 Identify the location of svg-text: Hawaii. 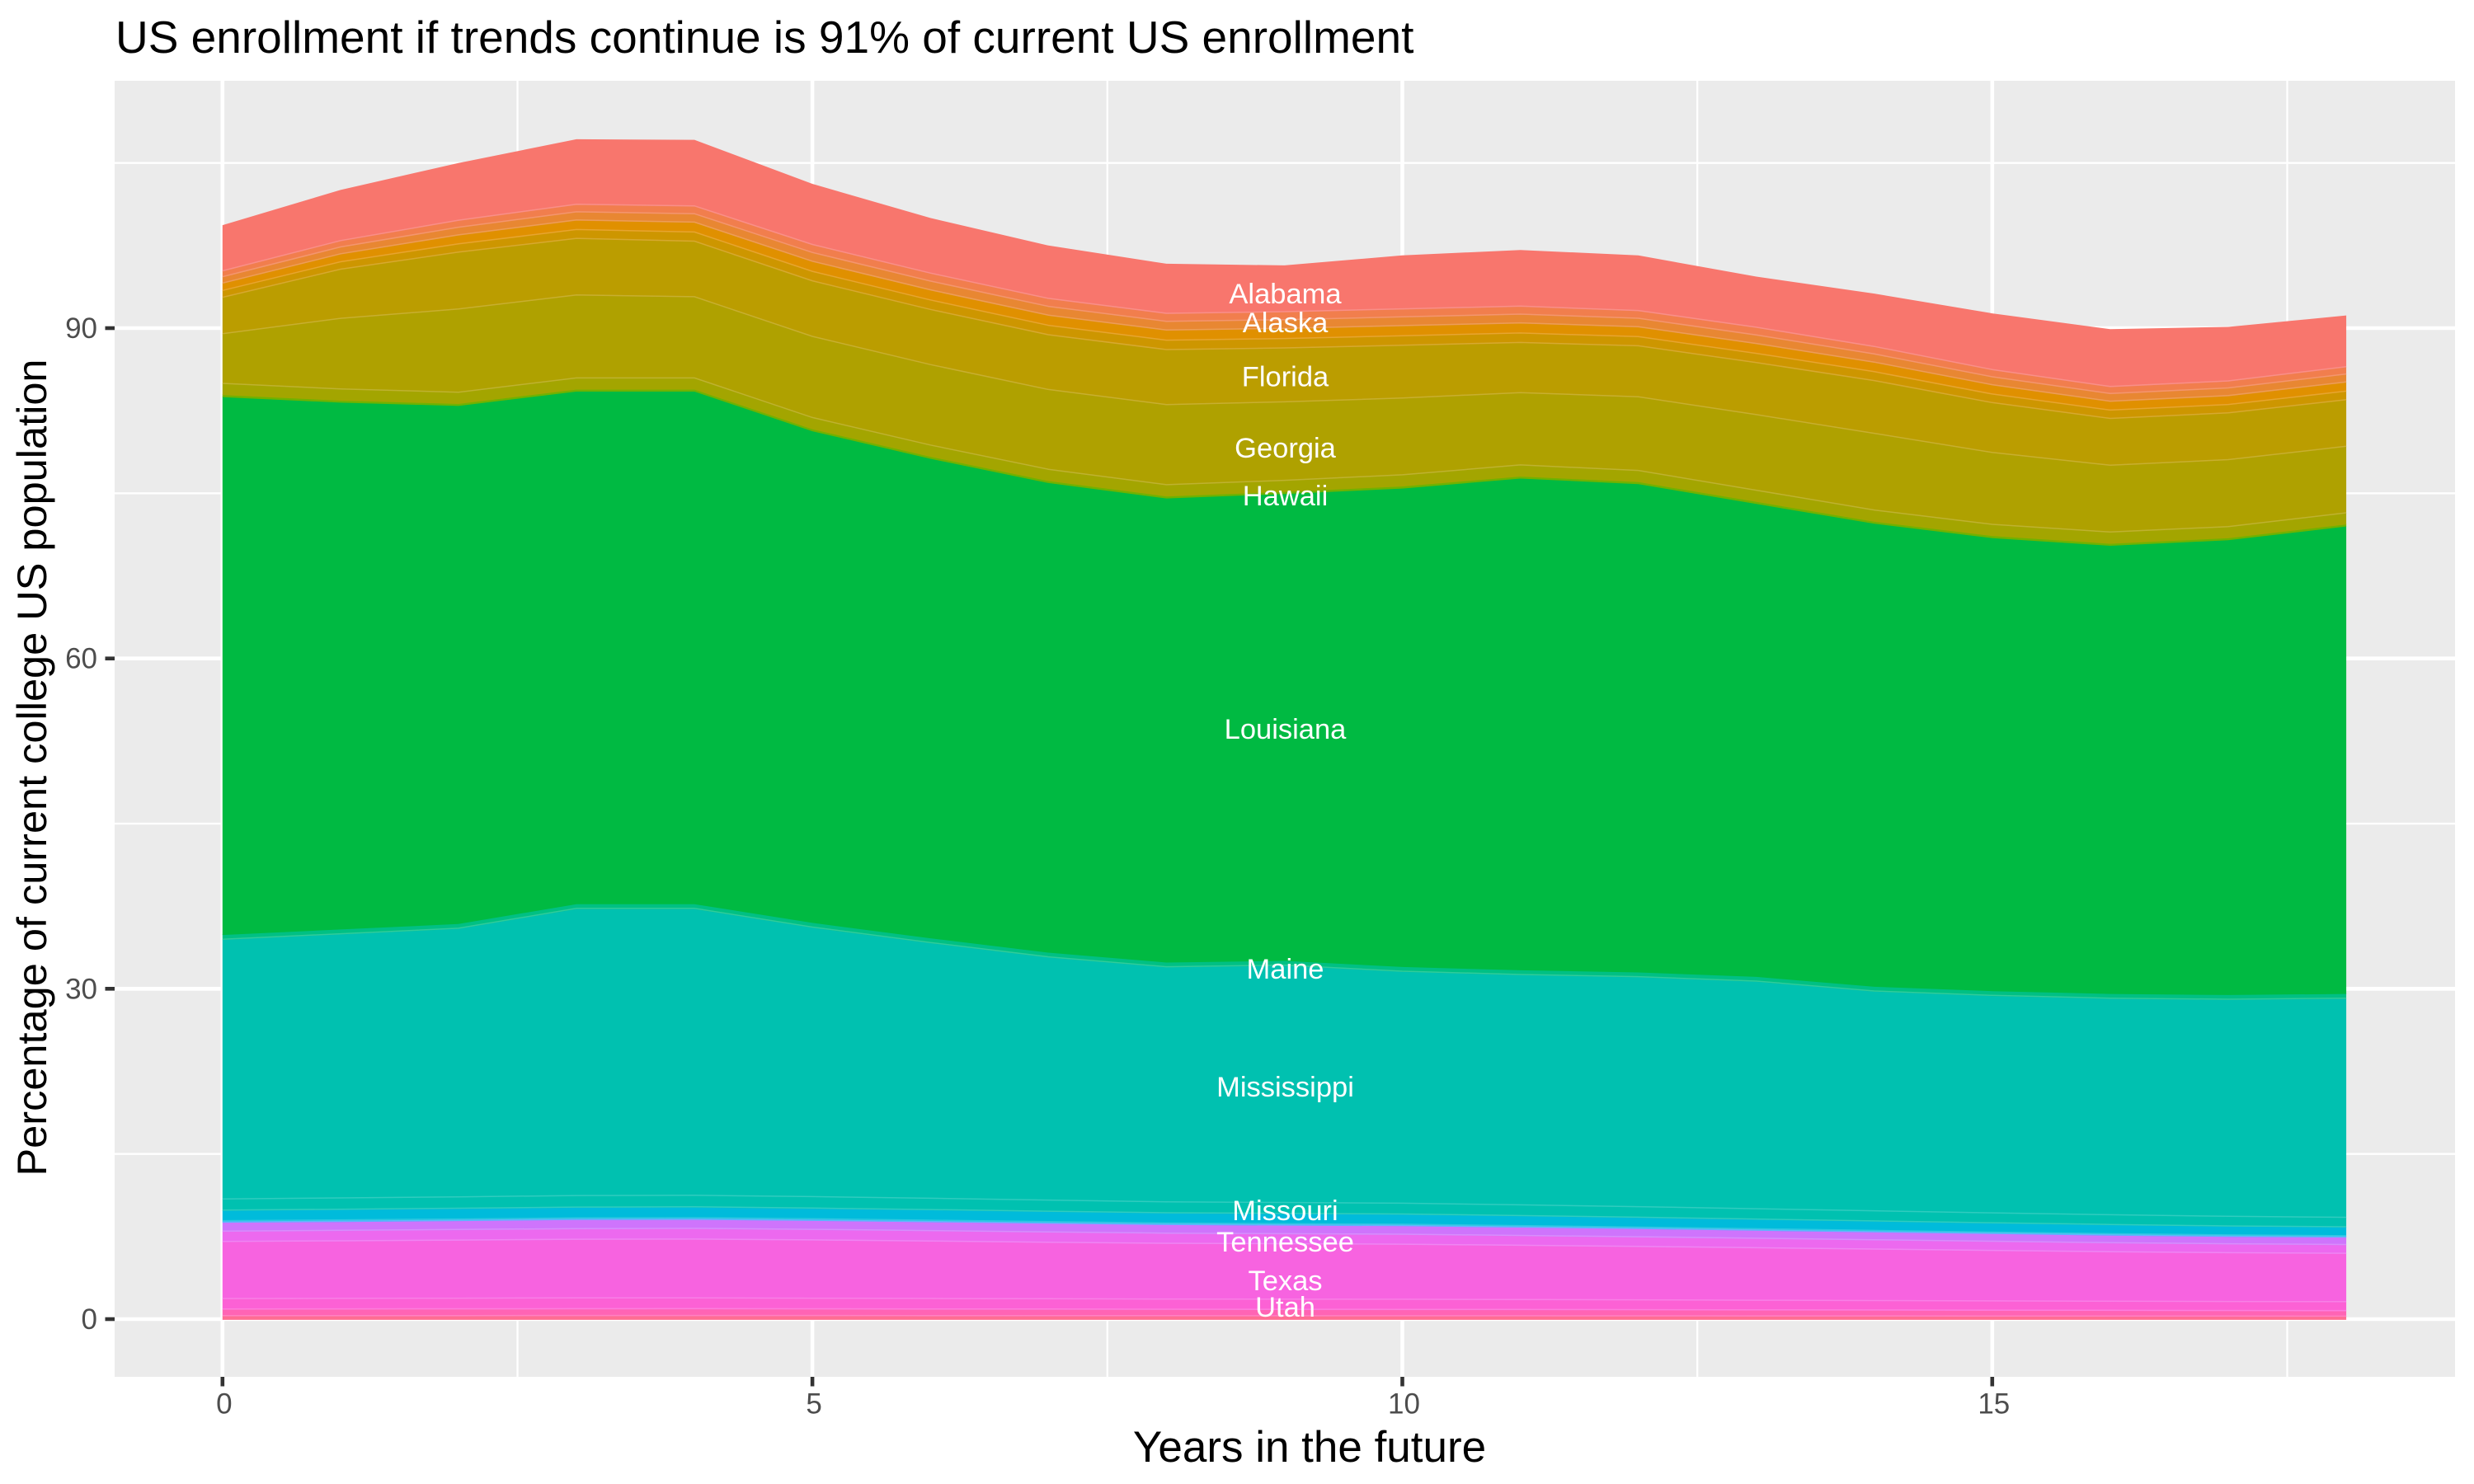
(1286, 496).